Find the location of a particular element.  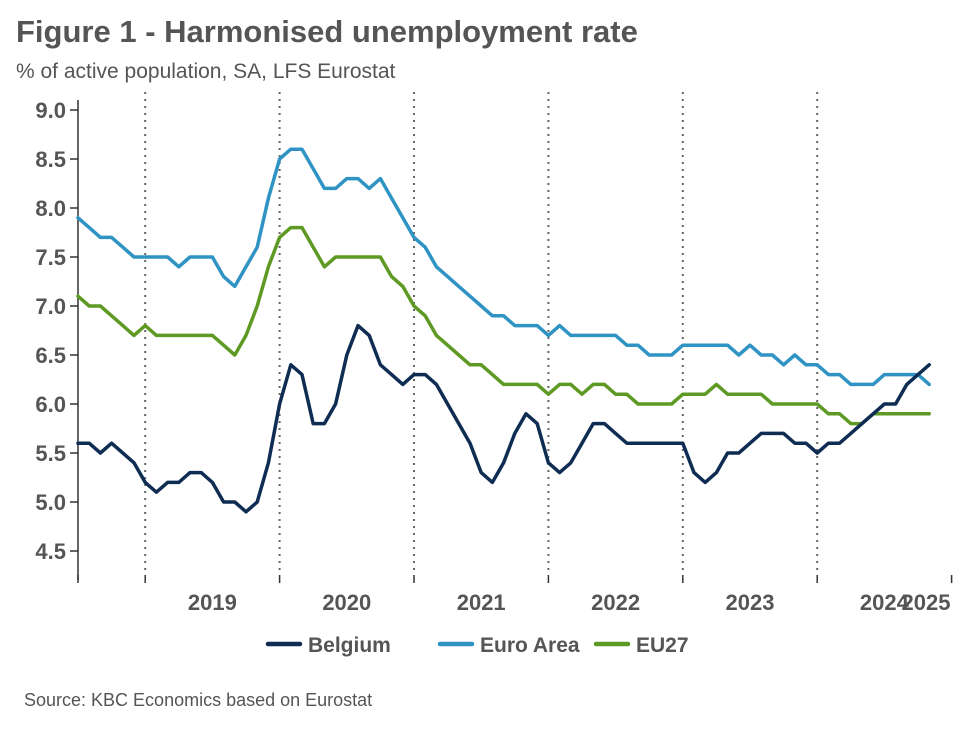

y-tick-label: 7.5 is located at coordinates (50, 257).